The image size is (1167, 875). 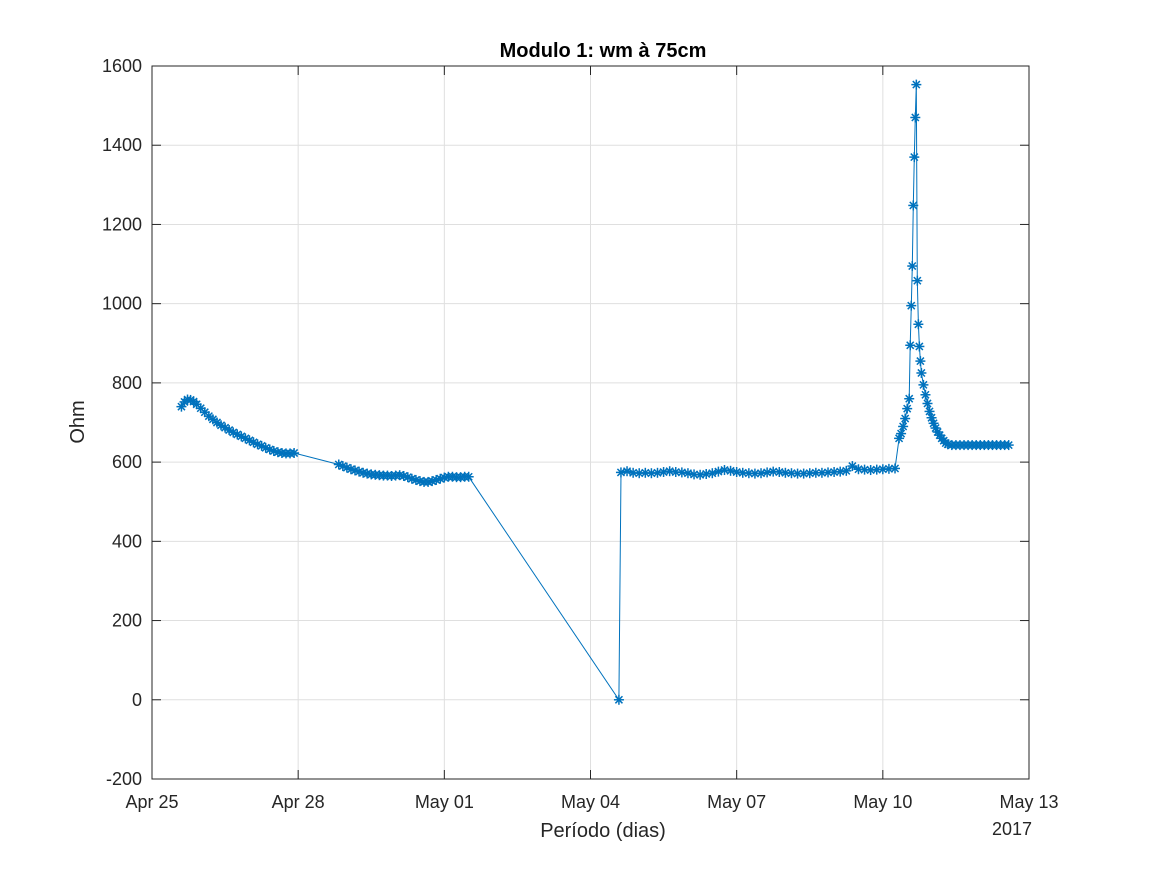 I want to click on y-tick-label: 1400, so click(x=122, y=145).